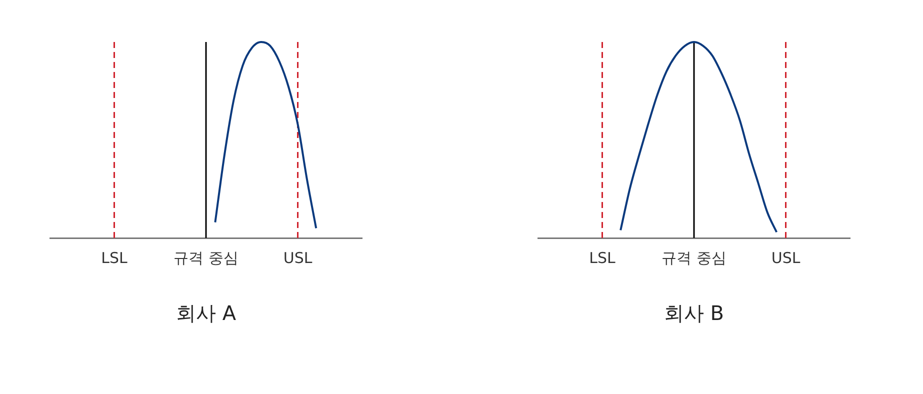 The height and width of the screenshot is (394, 923). I want to click on text: 회사 B, so click(694, 313).